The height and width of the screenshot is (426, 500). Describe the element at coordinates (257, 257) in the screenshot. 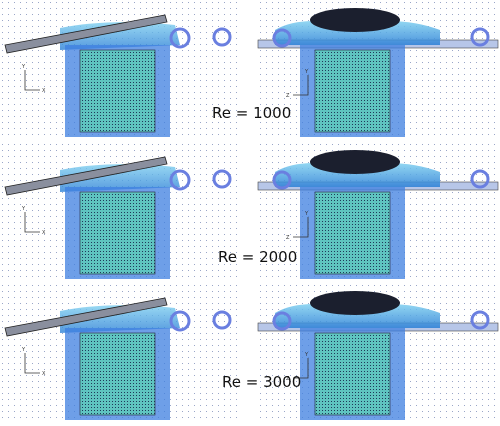

I see `reynolds-label: Re = 2000` at that location.